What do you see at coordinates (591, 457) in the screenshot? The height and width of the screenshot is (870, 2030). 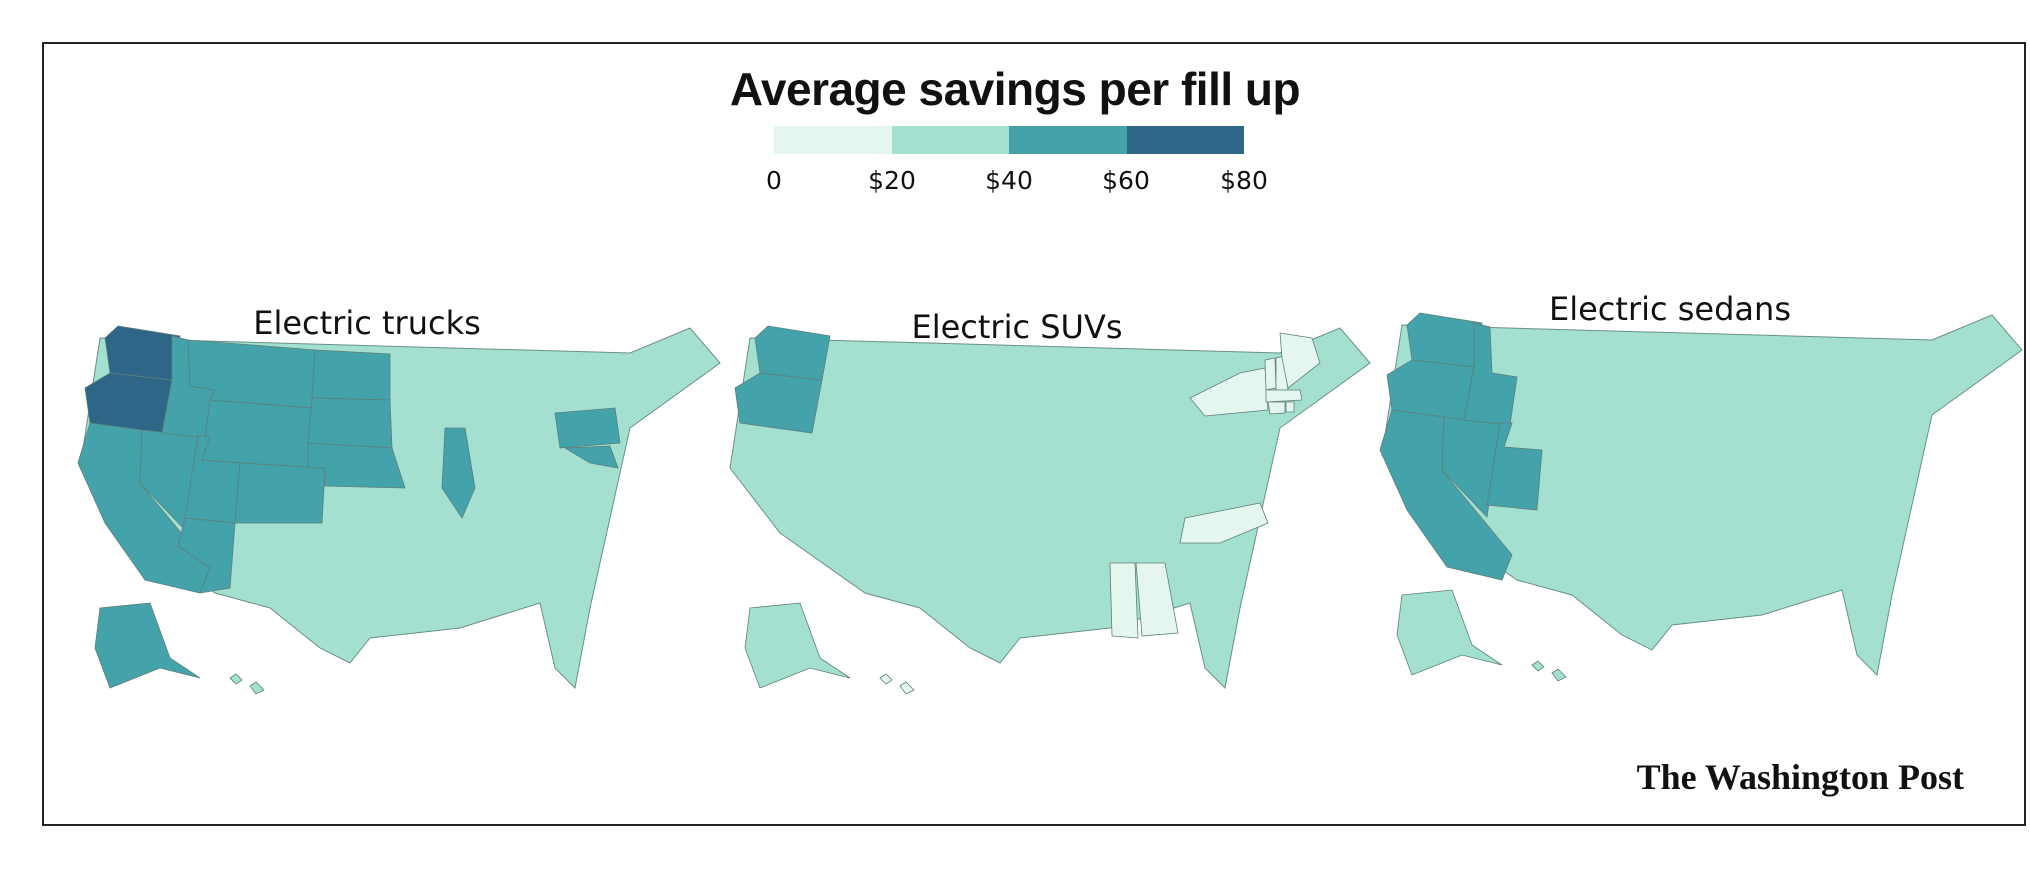 I see `state-md` at bounding box center [591, 457].